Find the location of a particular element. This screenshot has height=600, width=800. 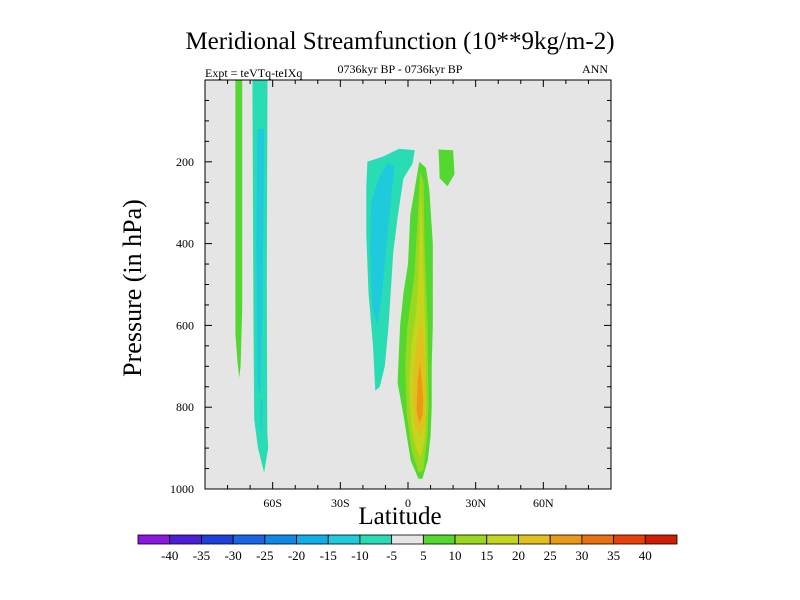

season-label: ANN is located at coordinates (595, 69).